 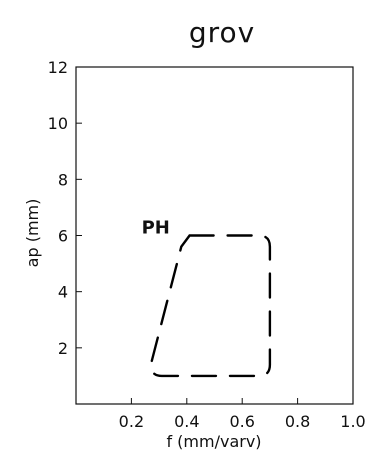 I want to click on x-axis-label: f (mm/varv), so click(x=213, y=441).